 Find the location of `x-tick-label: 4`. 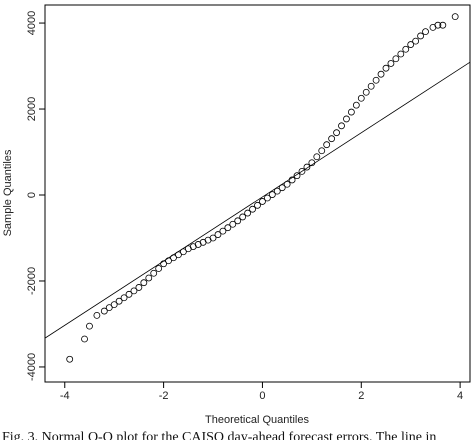

x-tick-label: 4 is located at coordinates (460, 396).